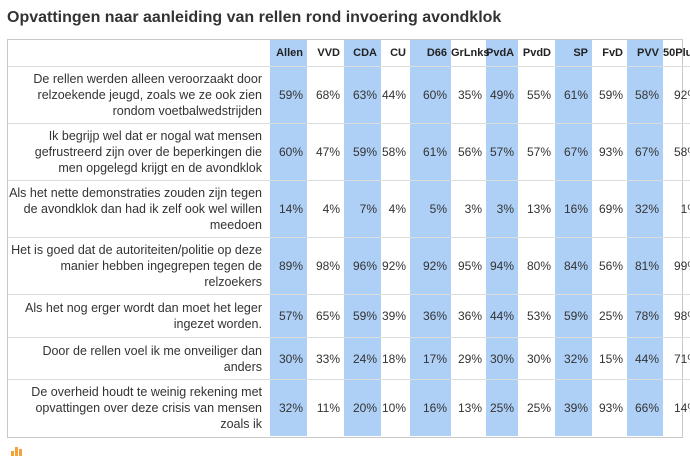  Describe the element at coordinates (362, 358) in the screenshot. I see `cell-cda: 24%` at that location.